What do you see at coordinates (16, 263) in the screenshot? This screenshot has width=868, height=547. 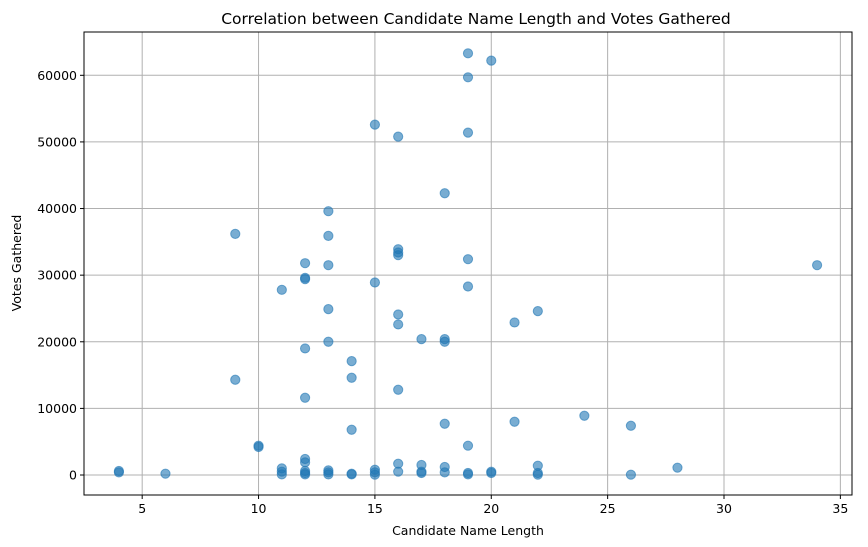 I see `y-axis-label: Votes Gathered` at bounding box center [16, 263].